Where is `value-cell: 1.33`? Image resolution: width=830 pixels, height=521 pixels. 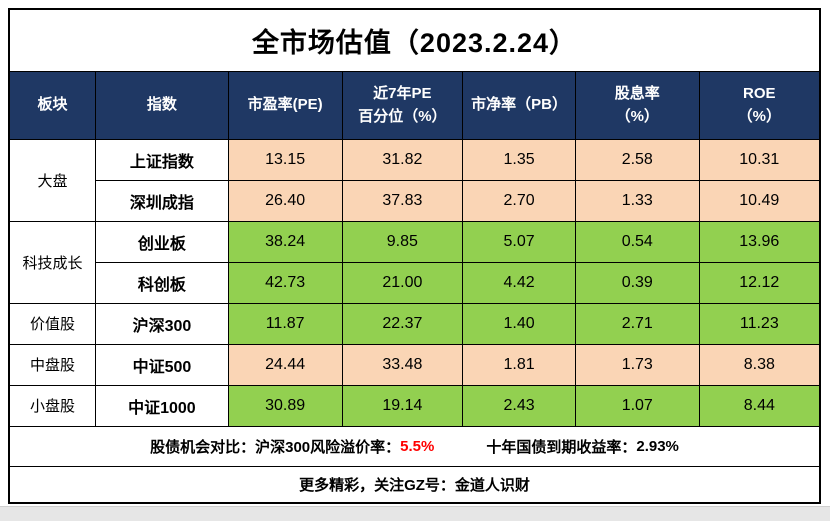
value-cell: 1.33 is located at coordinates (637, 200).